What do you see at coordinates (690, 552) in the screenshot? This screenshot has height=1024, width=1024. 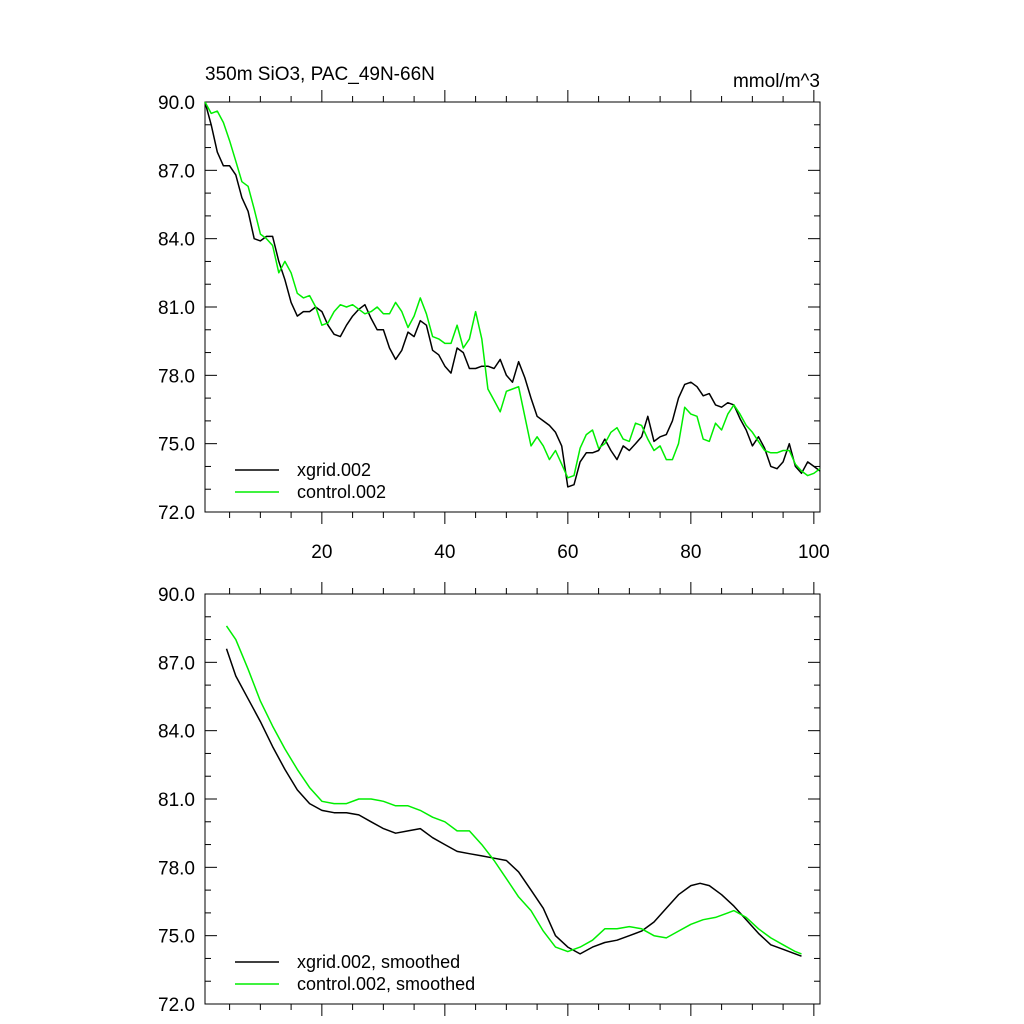 I see `x-tick-label: 80` at bounding box center [690, 552].